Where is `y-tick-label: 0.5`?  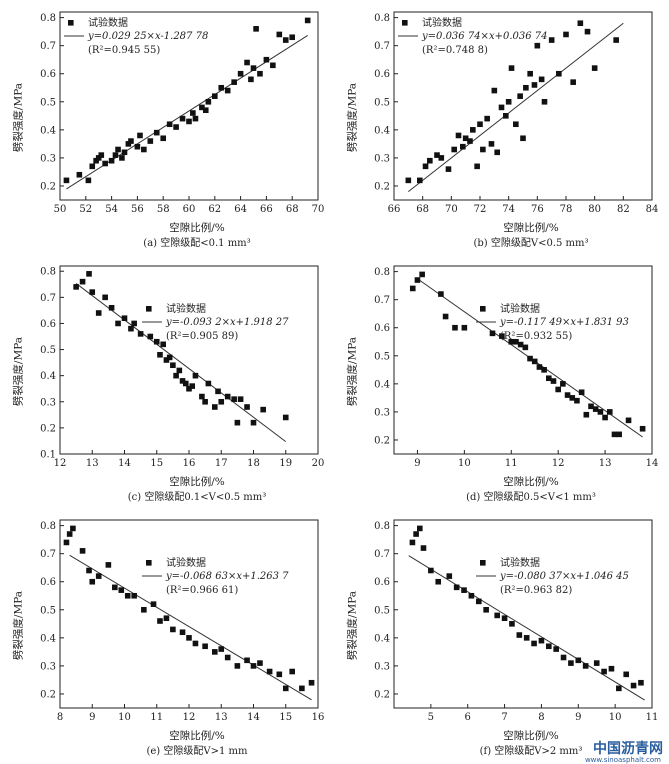
y-tick-label: 0.5 is located at coordinates (382, 356).